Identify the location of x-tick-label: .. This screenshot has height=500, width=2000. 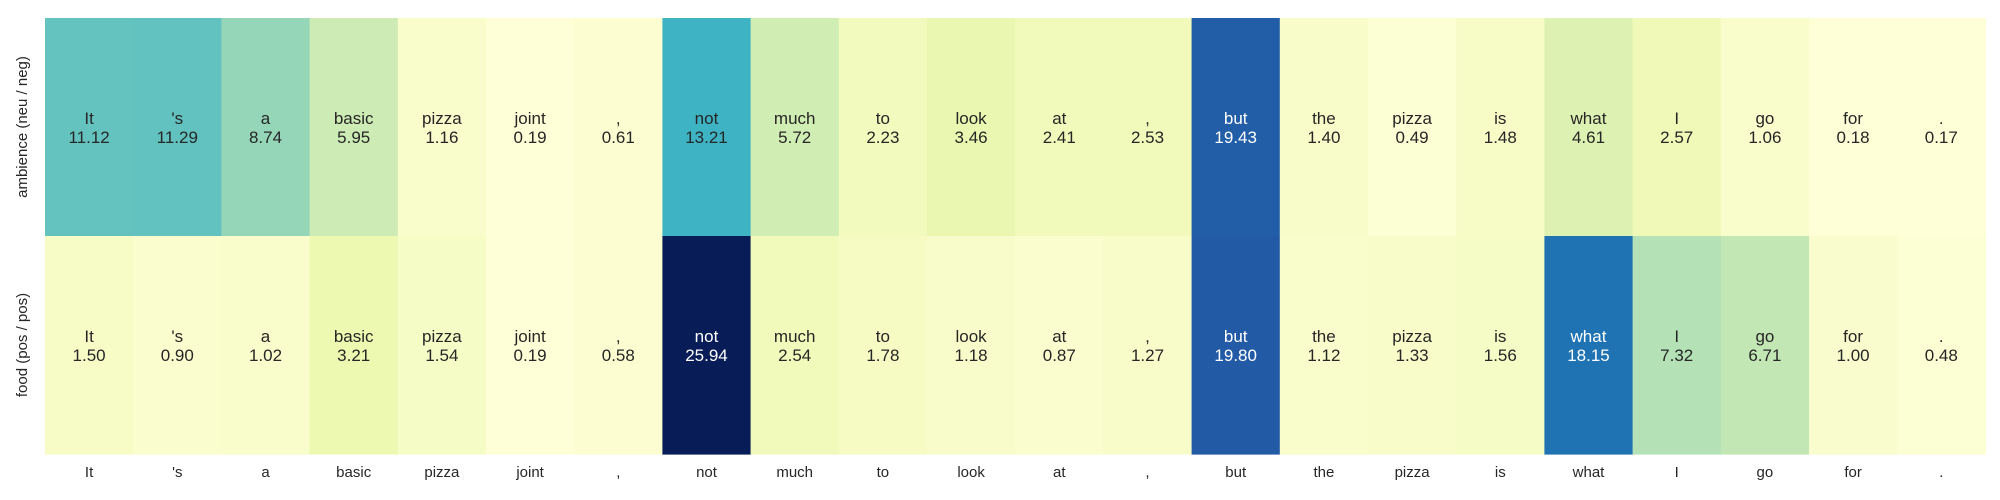
(1941, 472).